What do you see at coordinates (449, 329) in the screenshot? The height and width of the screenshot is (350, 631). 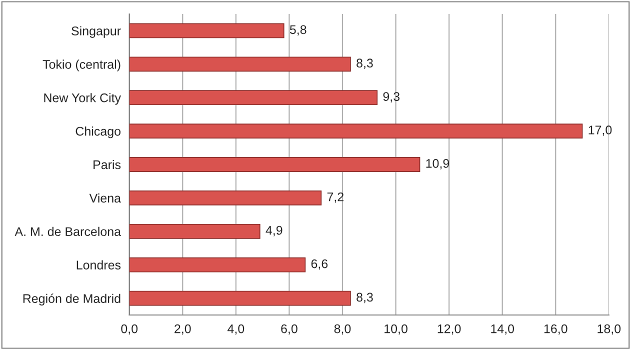 I see `x-tick-label: 12,0` at bounding box center [449, 329].